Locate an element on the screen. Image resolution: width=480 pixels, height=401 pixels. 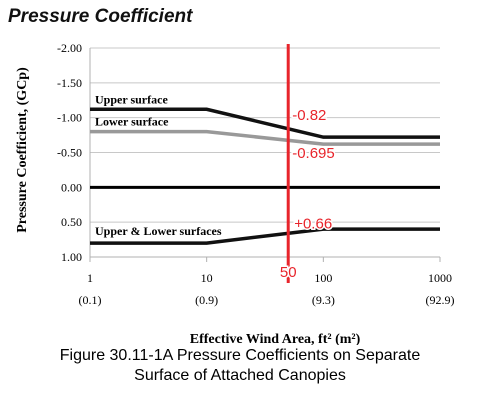
x-tick-label: 1 is located at coordinates (90, 278).